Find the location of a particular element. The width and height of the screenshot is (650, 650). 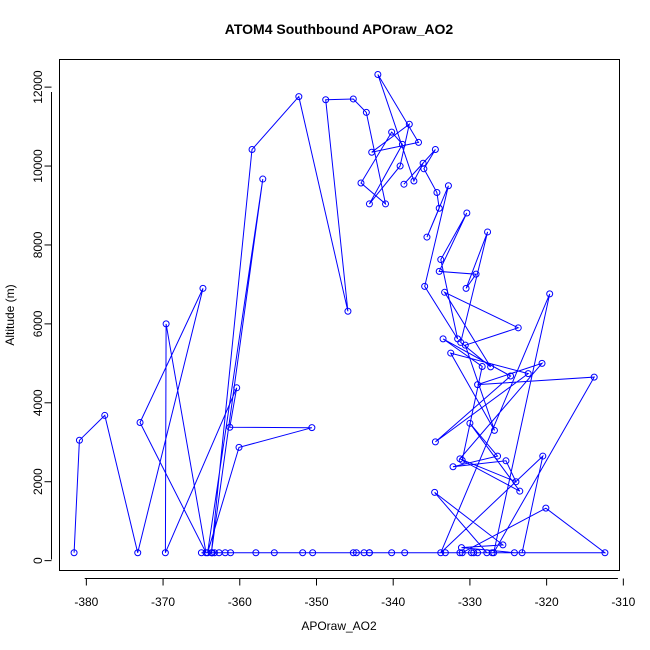

y-axis-ticks: 0 2000 4000 6000 8000 10000 12000 is located at coordinates (41, 317).